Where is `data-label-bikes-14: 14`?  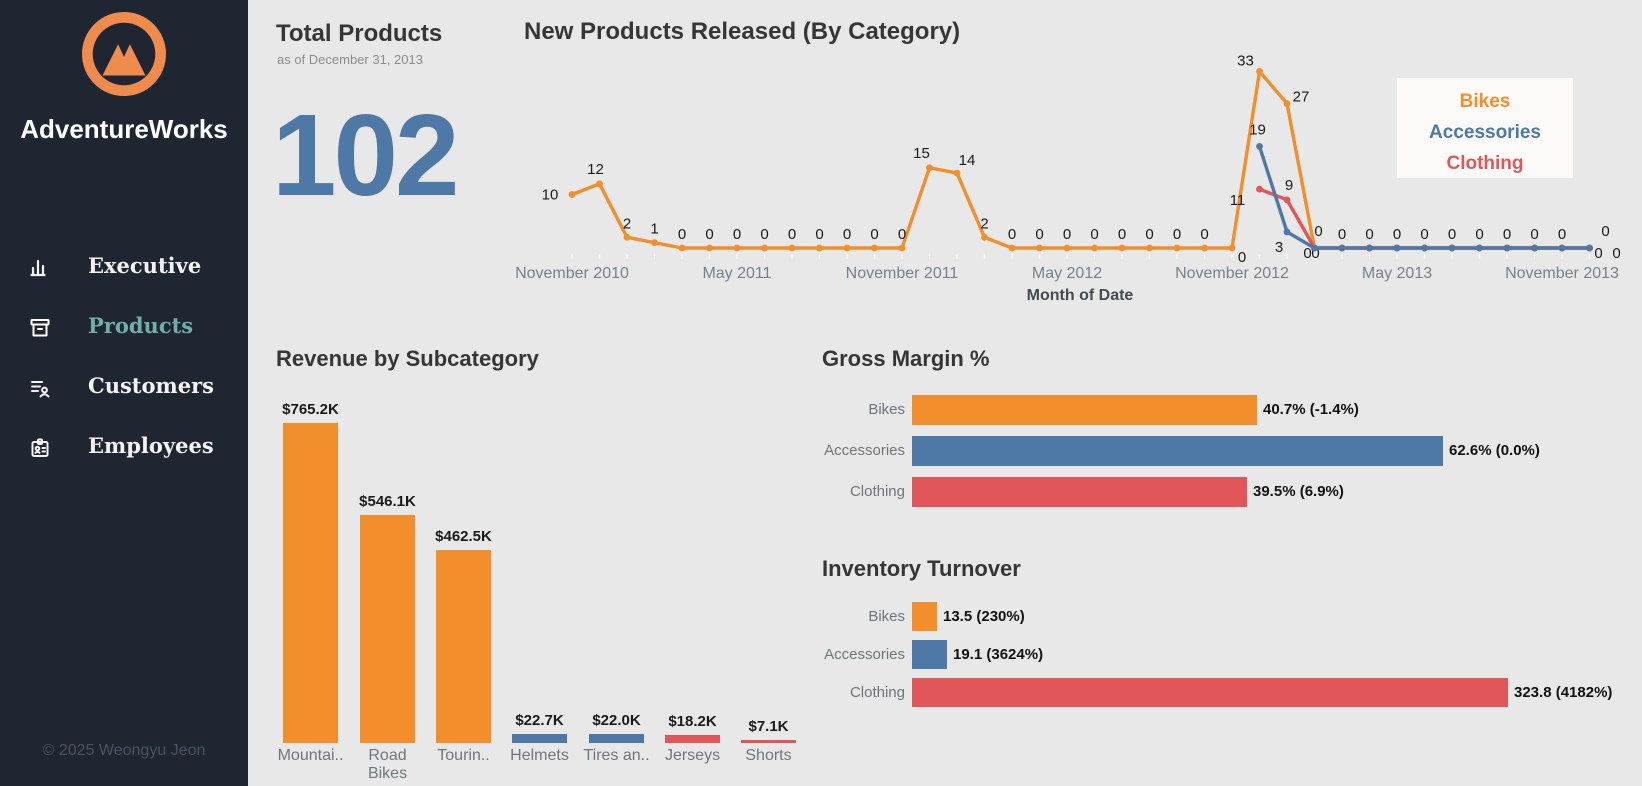 data-label-bikes-14: 14 is located at coordinates (967, 160).